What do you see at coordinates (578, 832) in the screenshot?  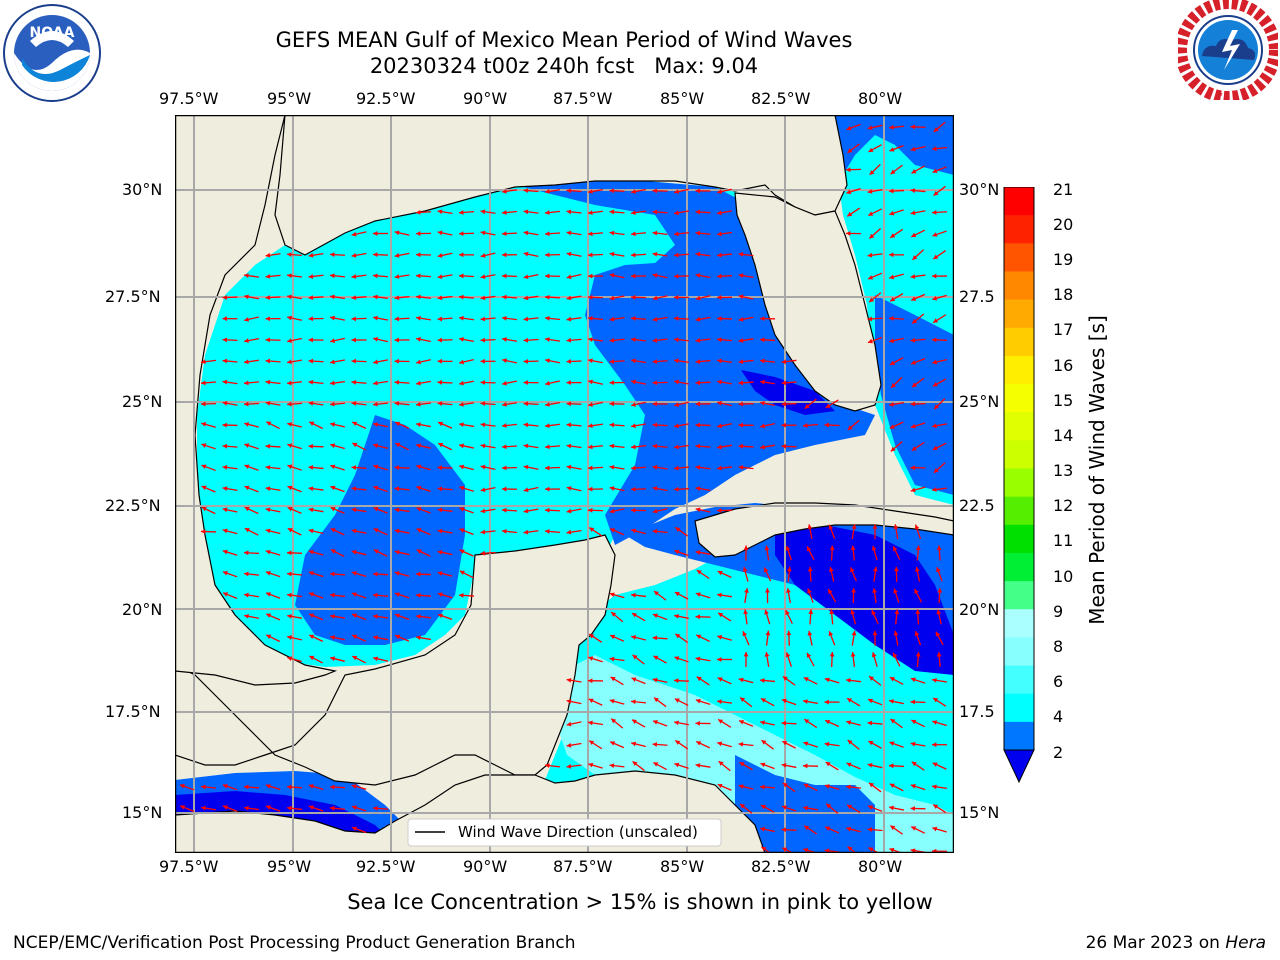 I see `legend-label: Wind Wave Direction (unscaled)` at bounding box center [578, 832].